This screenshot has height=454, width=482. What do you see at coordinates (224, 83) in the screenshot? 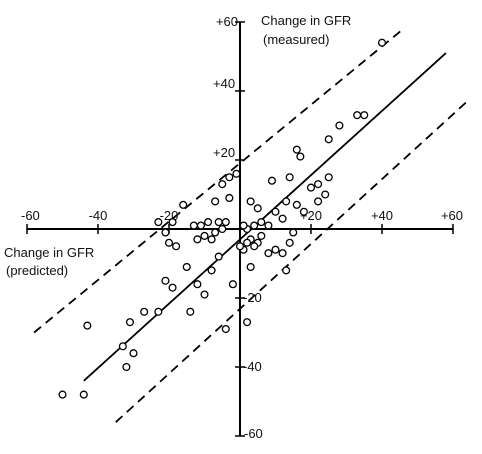
I see `y-tick-label: +40` at bounding box center [224, 83].